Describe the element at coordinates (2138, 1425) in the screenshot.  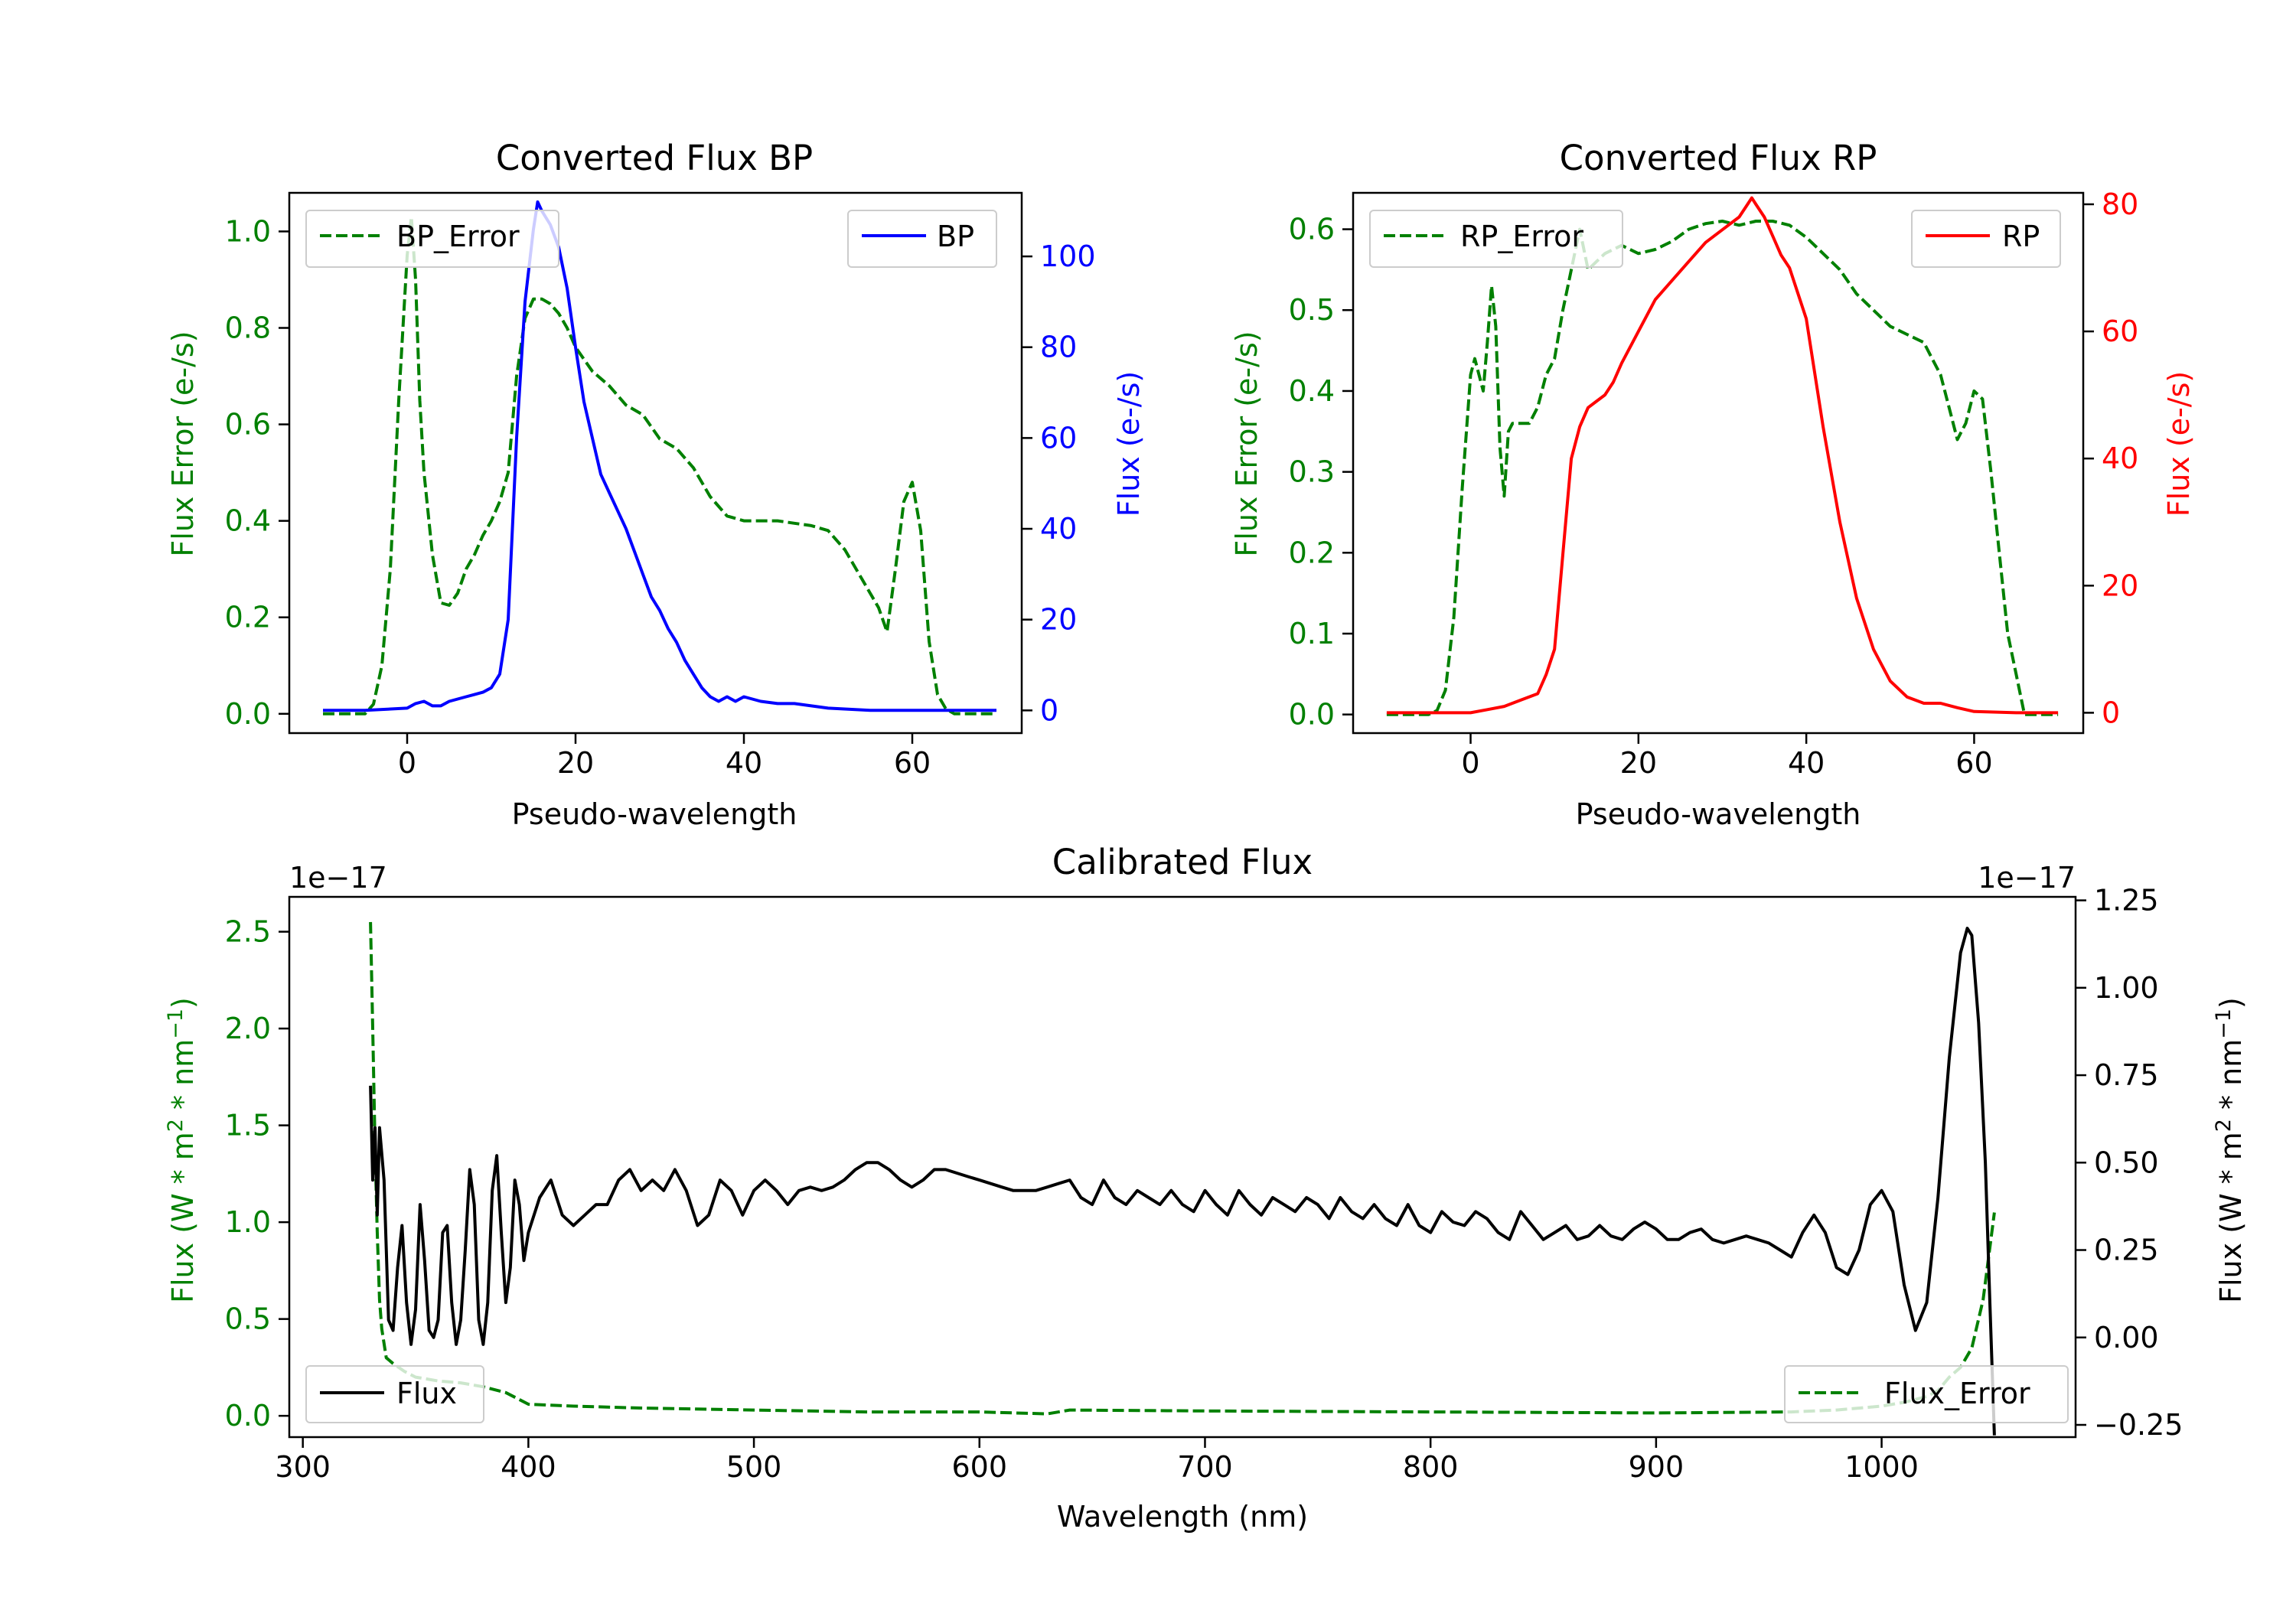
I see `cal-right-tick-label: −0.25` at that location.